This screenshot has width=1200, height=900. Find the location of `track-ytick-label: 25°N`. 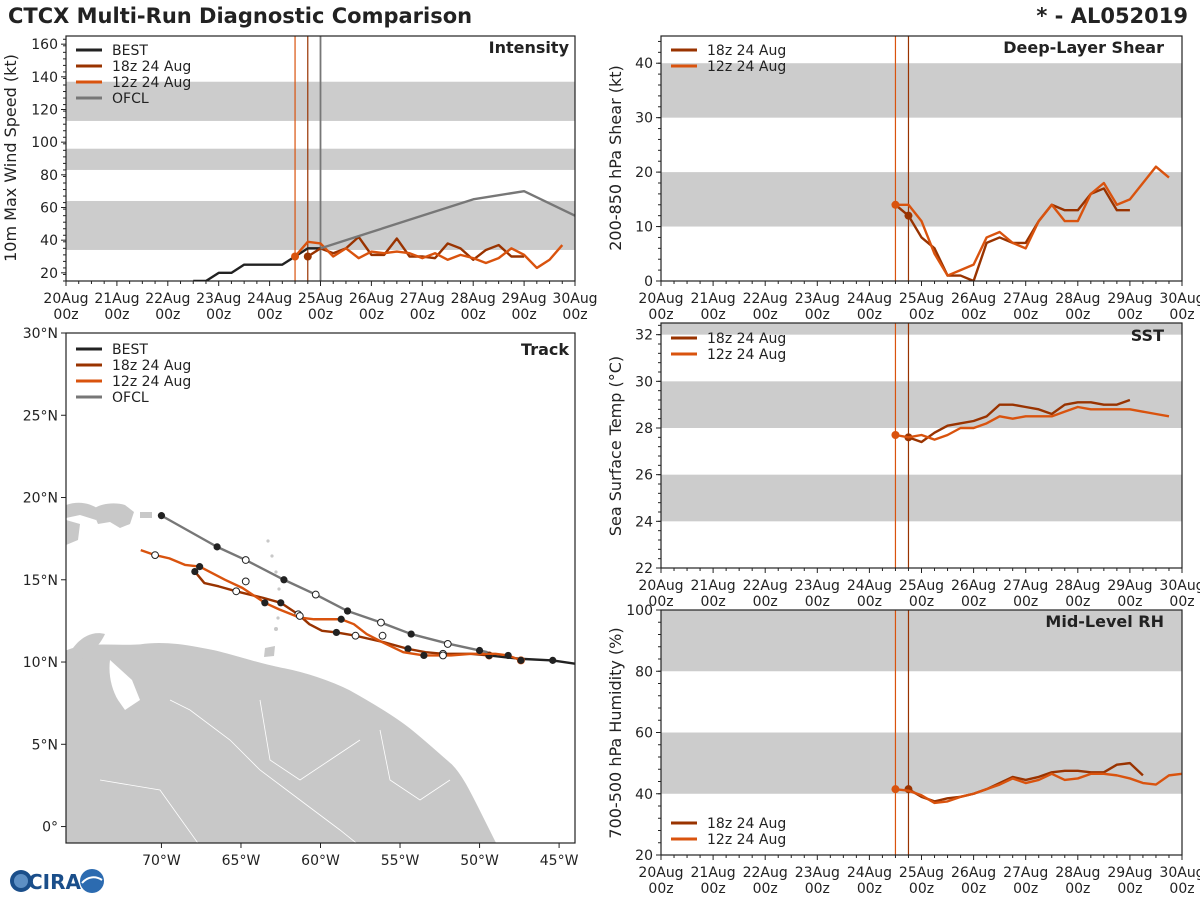

track-ytick-label: 25°N is located at coordinates (40, 416).